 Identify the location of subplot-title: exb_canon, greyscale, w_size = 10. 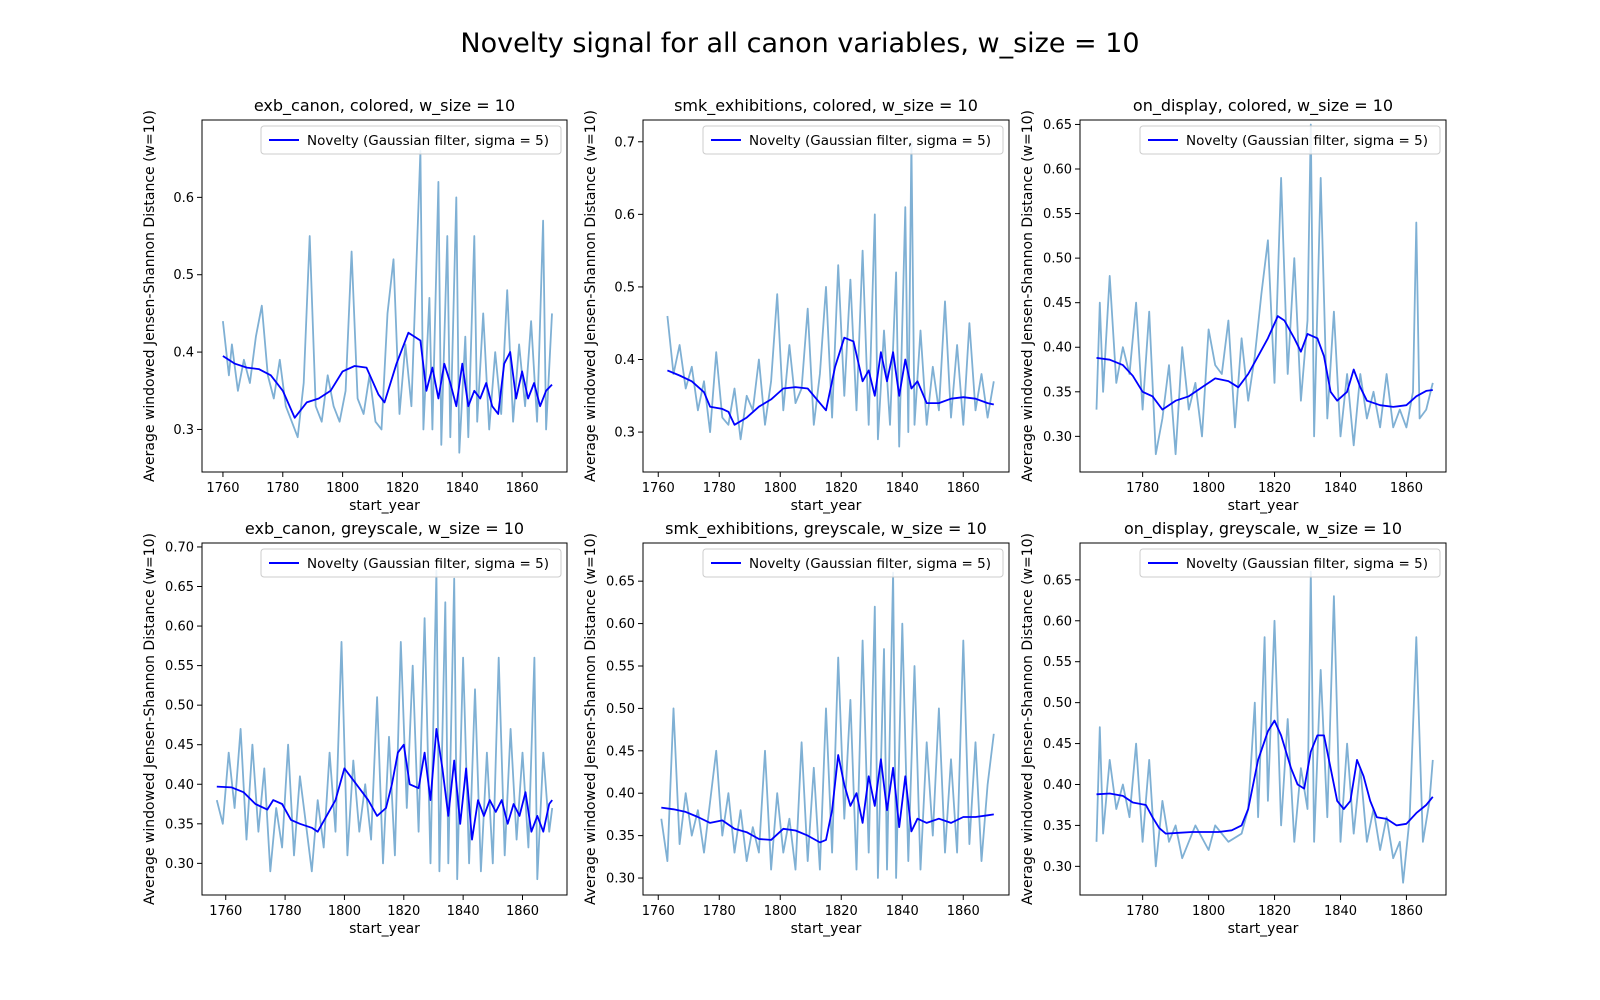
(384, 529).